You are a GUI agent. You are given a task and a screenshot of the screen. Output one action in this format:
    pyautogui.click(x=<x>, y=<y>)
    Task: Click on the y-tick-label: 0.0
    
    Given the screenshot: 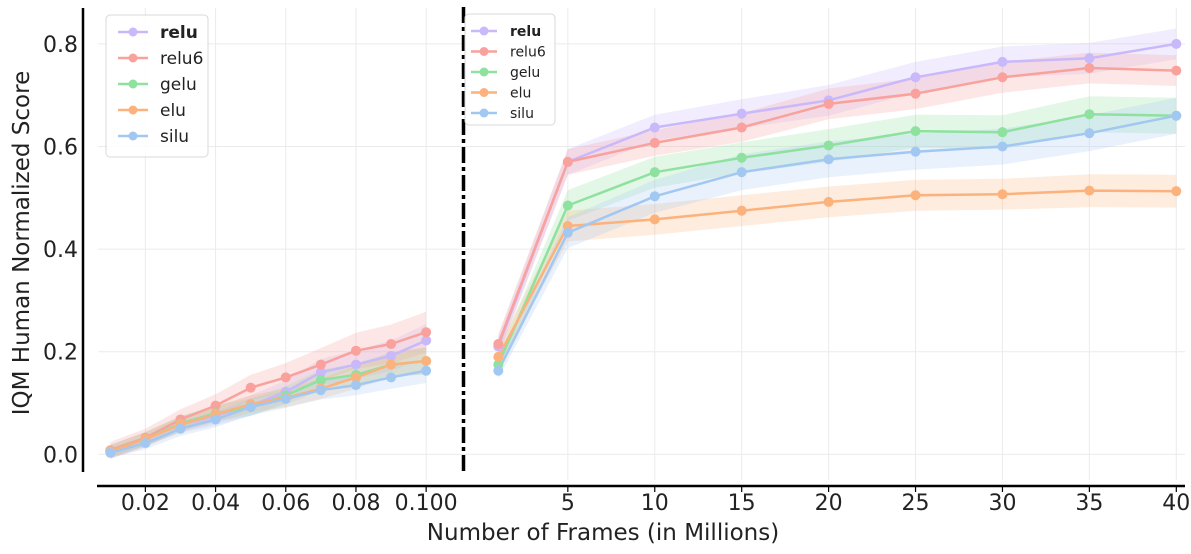 What is the action you would take?
    pyautogui.click(x=60, y=455)
    